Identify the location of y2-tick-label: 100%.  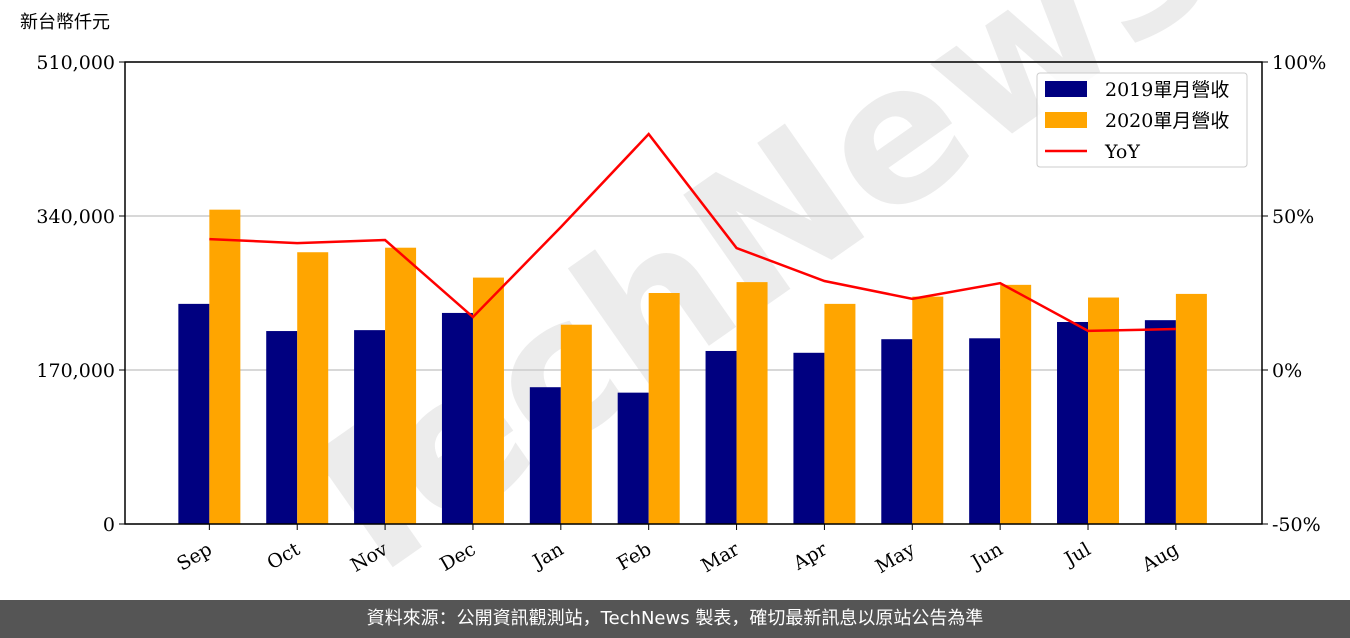
(1299, 63).